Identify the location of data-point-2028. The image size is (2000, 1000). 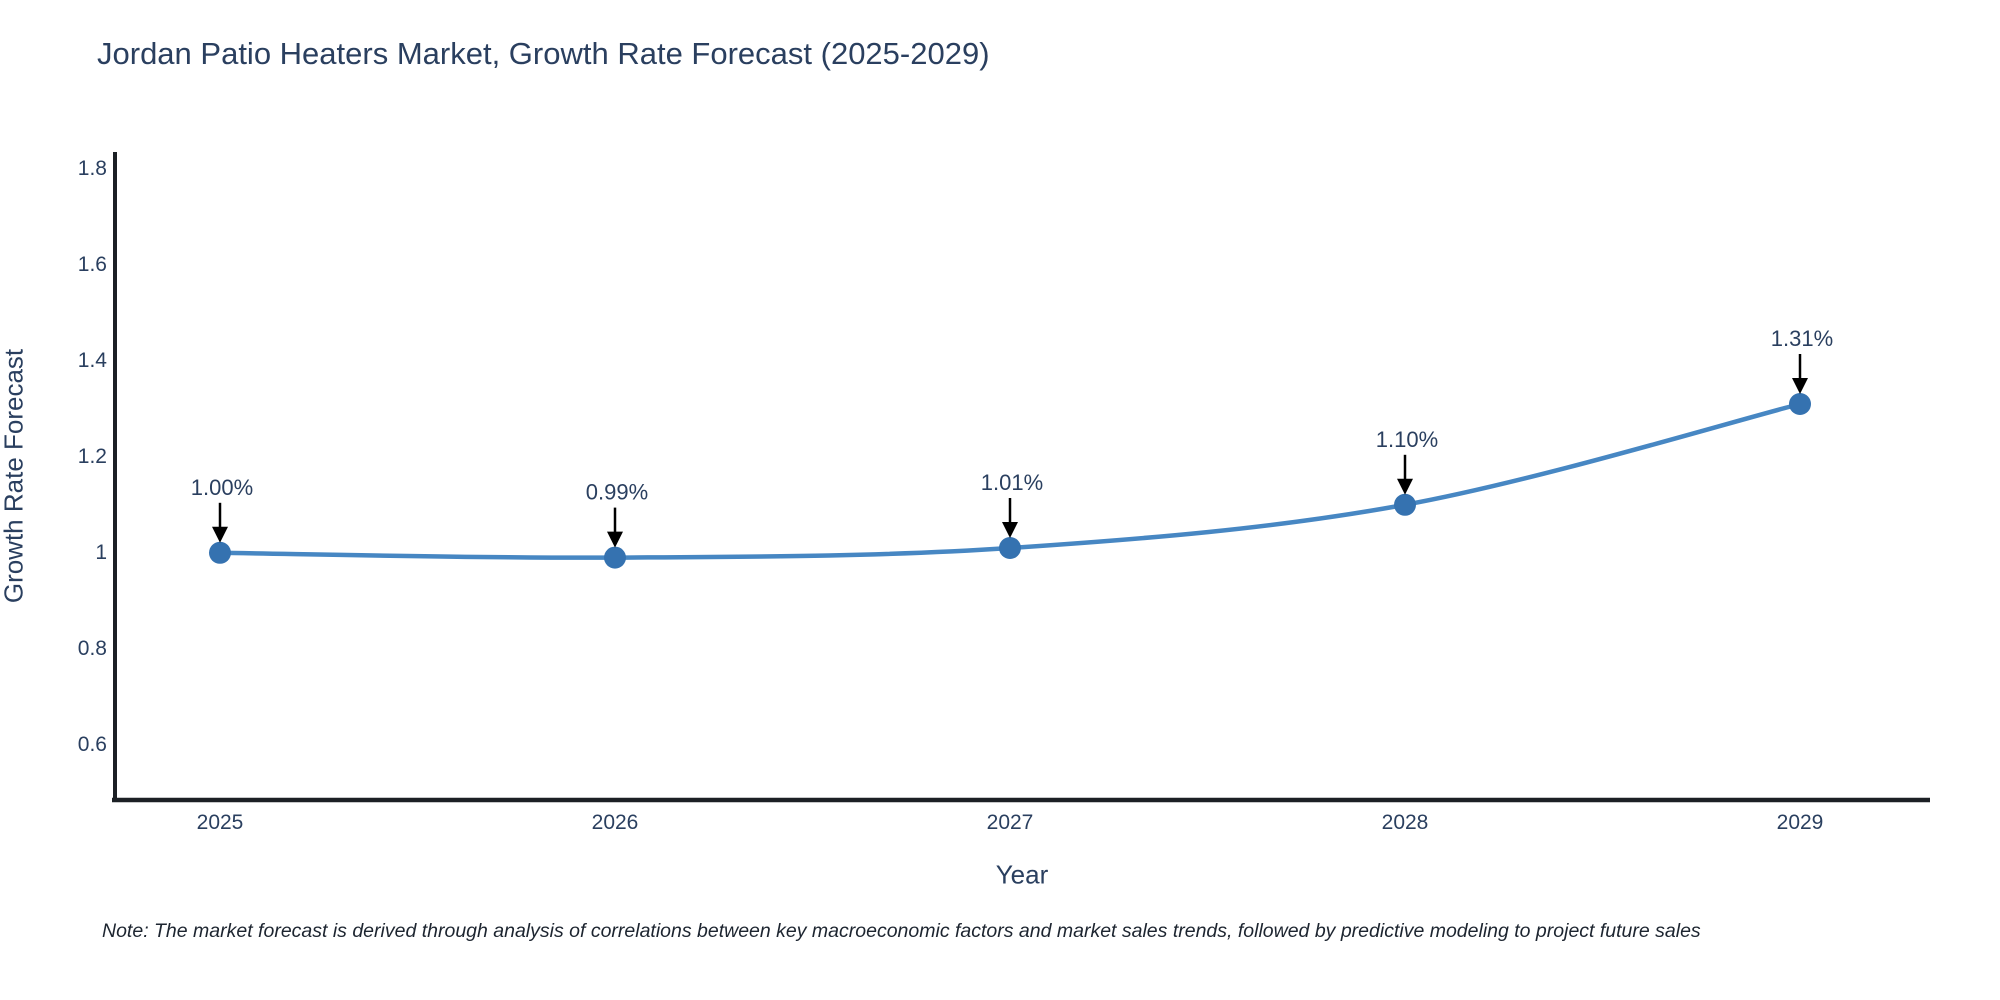
(1405, 504).